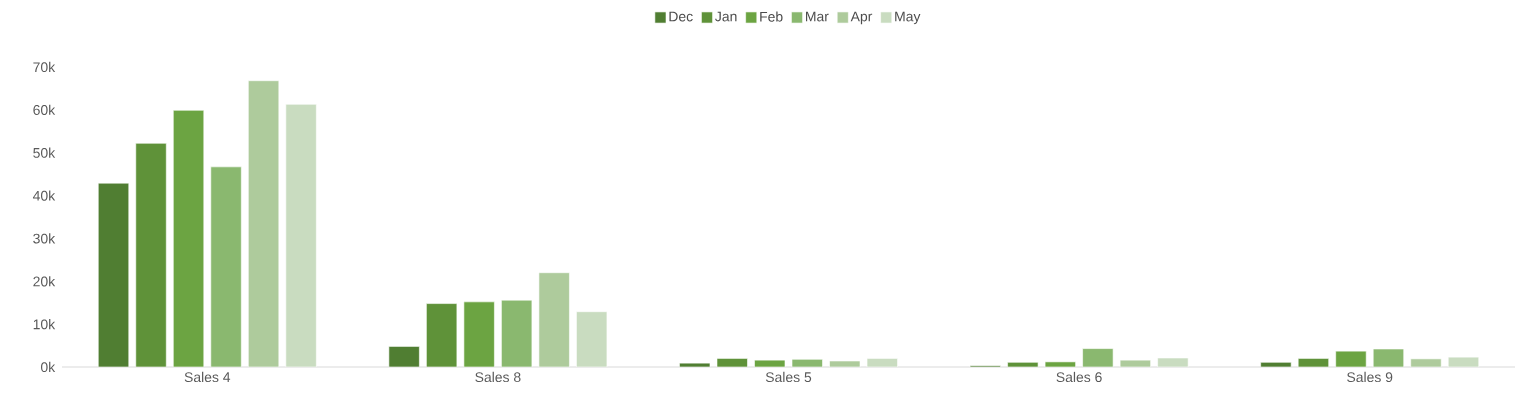 The width and height of the screenshot is (1528, 407). I want to click on x-tick-label: Sales 8, so click(498, 377).